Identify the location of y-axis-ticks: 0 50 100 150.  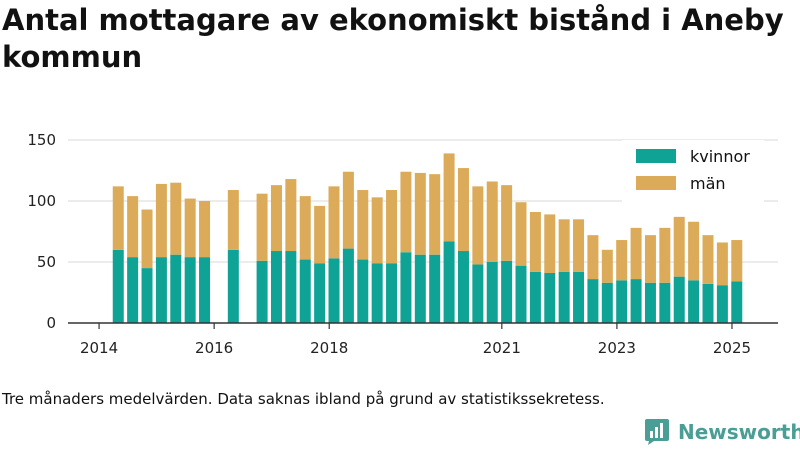
(41, 231).